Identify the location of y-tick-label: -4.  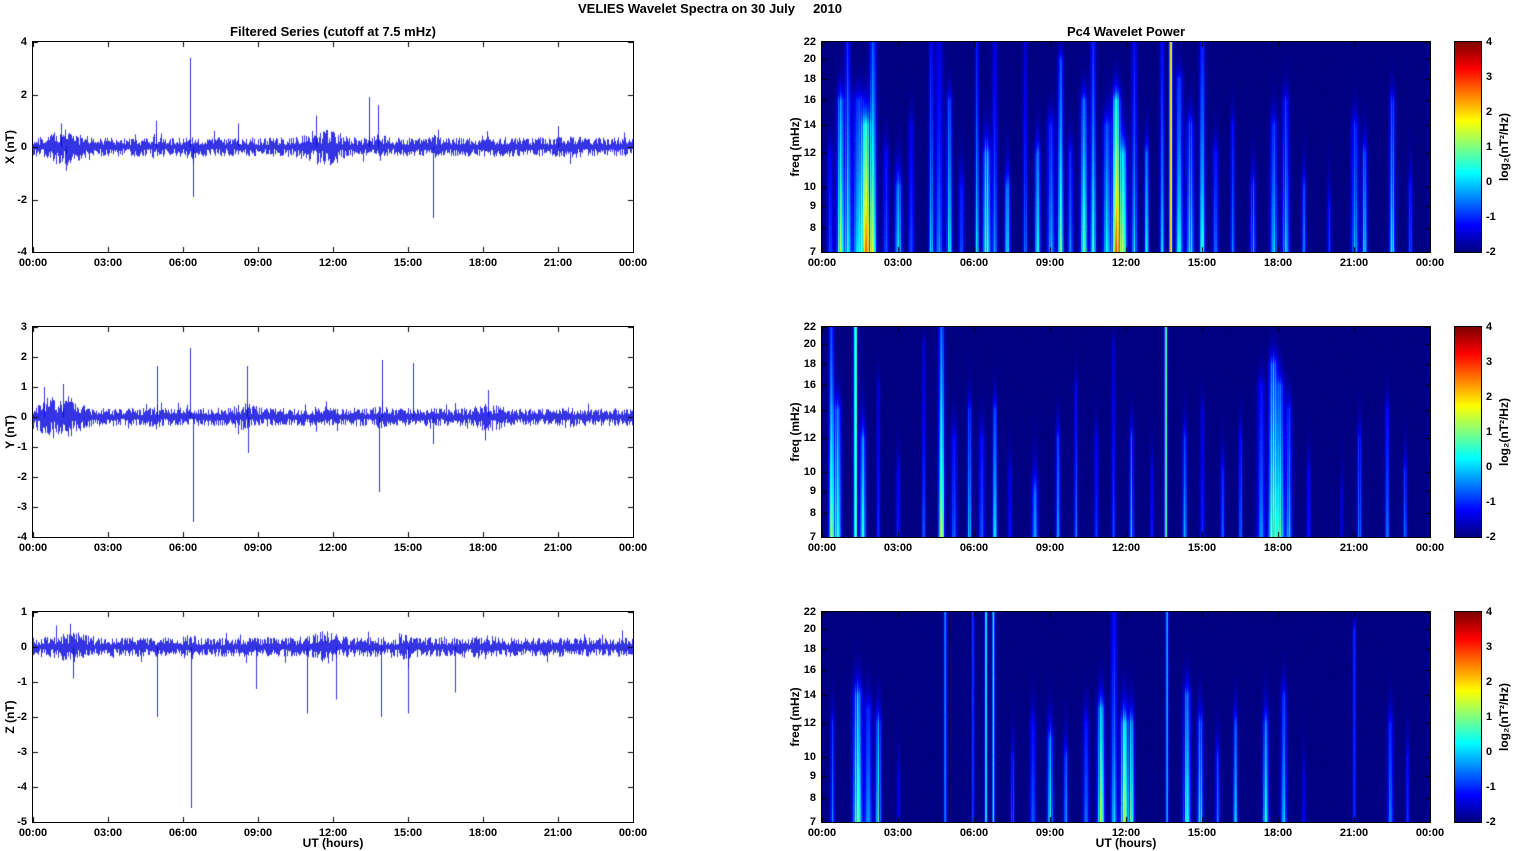
(22, 537).